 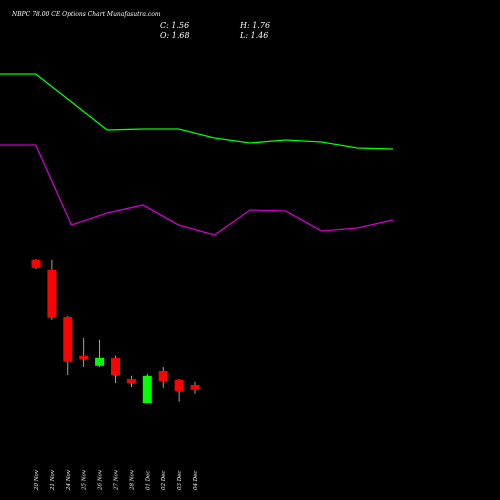 I want to click on low-label: L: 1.46, so click(x=253, y=35).